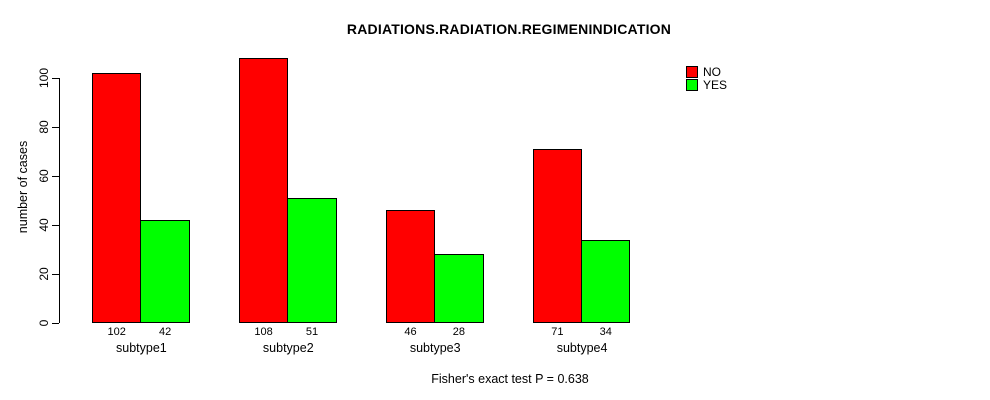  What do you see at coordinates (459, 288) in the screenshot?
I see `bar-subtype3-yes` at bounding box center [459, 288].